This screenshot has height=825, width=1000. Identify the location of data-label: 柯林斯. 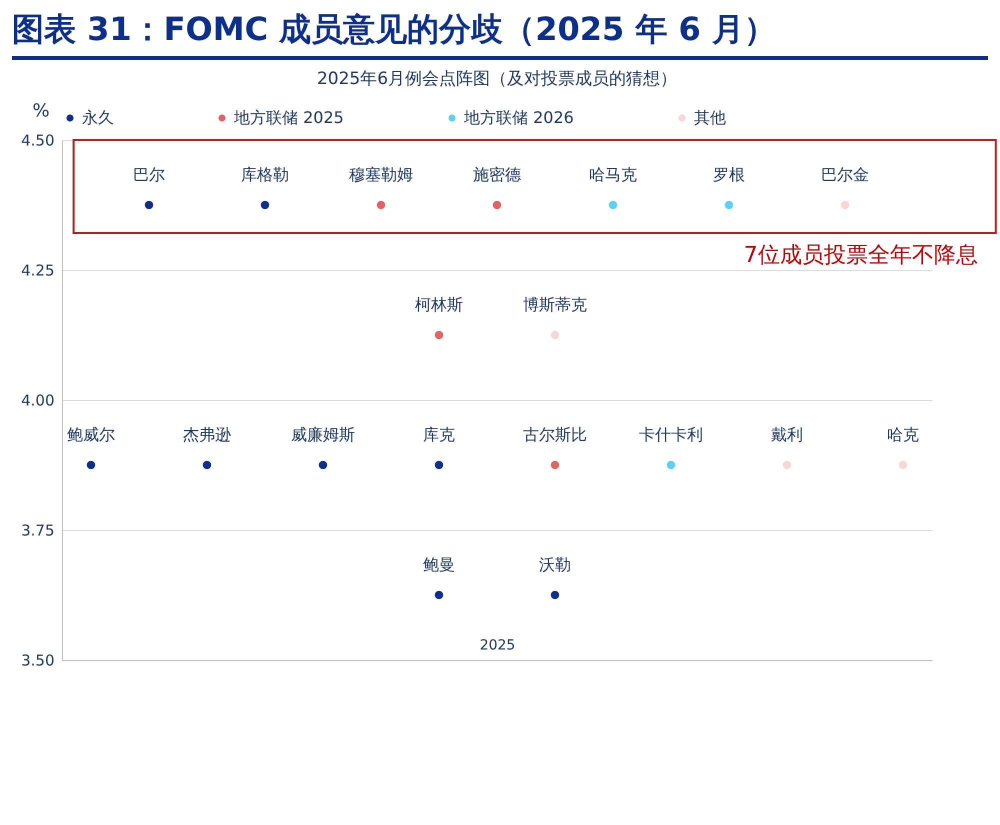
(439, 304).